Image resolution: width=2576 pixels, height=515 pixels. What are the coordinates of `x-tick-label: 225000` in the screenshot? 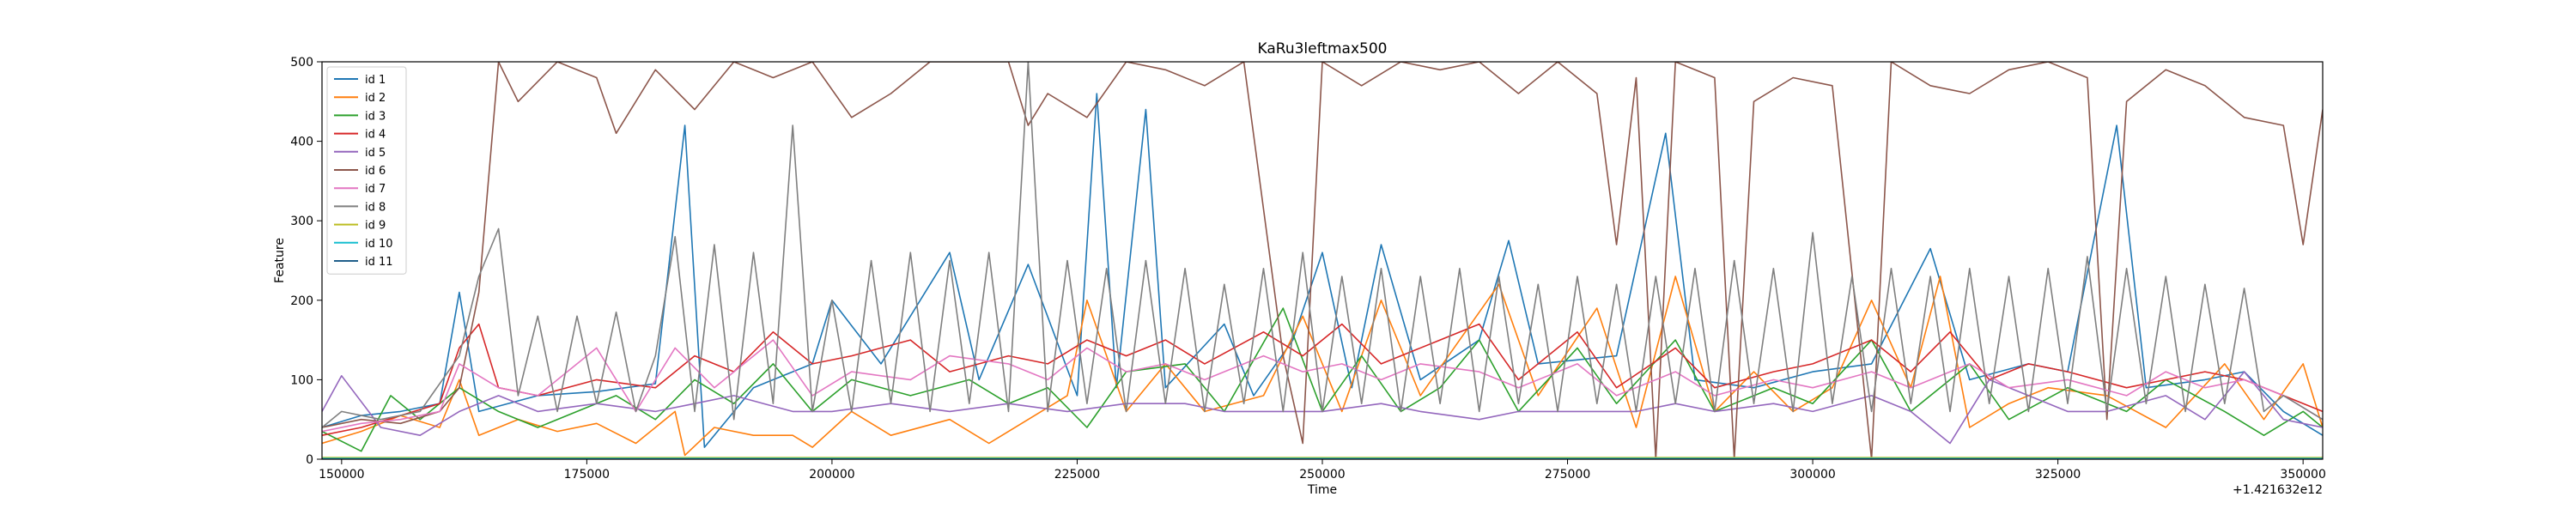 It's located at (1077, 475).